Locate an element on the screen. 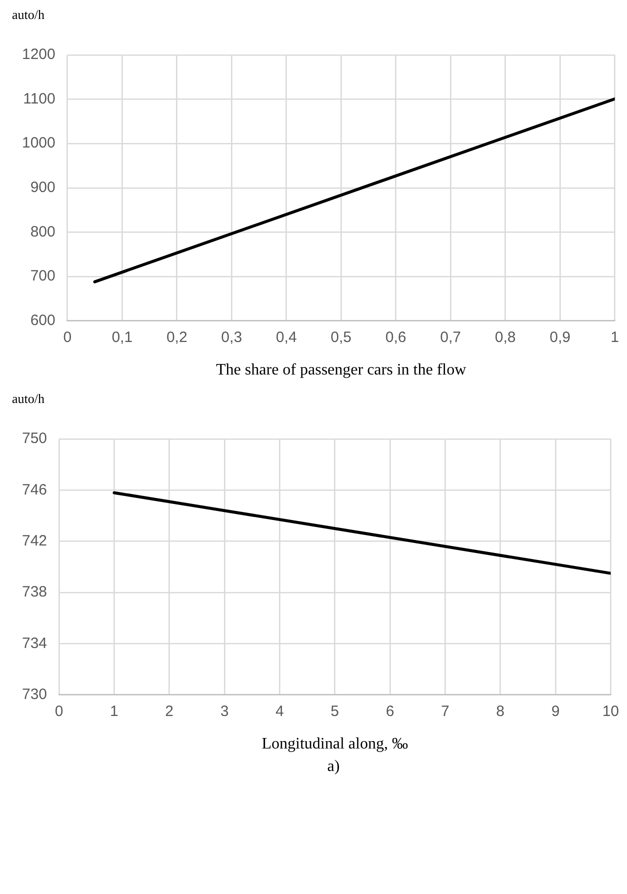 This screenshot has width=627, height=894. y-tick-label: 1000 is located at coordinates (39, 143).